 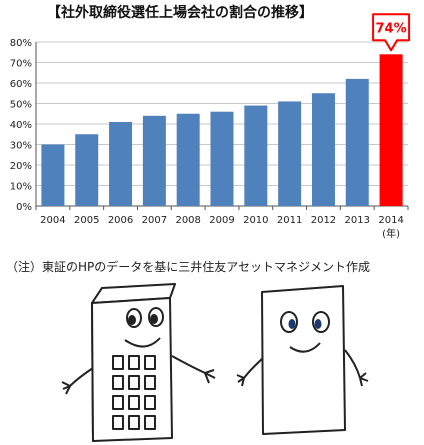 What do you see at coordinates (302, 360) in the screenshot?
I see `paper-character` at bounding box center [302, 360].